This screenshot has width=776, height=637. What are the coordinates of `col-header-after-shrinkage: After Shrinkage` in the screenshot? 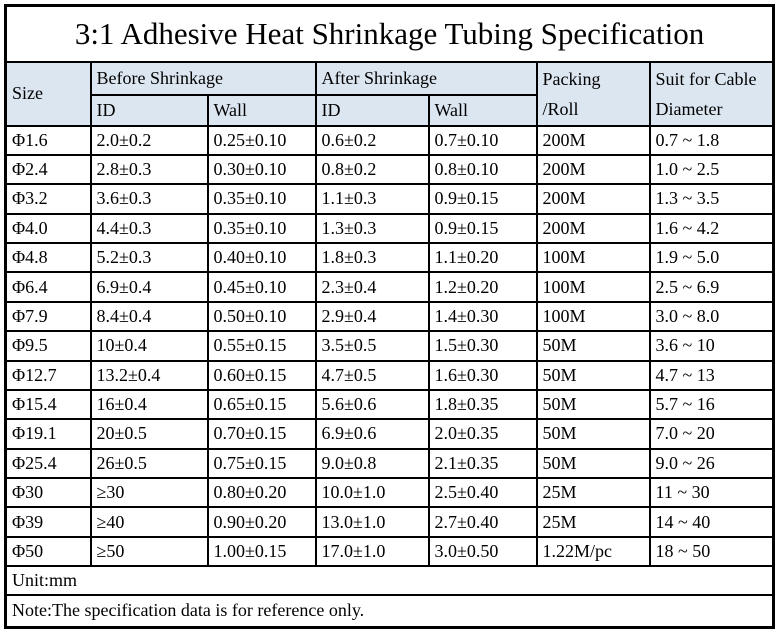 It's located at (426, 78).